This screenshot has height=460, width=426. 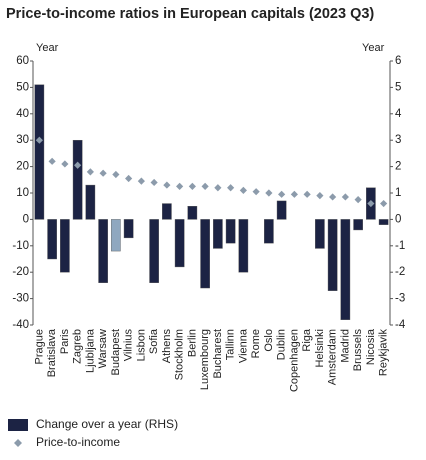 I want to click on x-tick-label: Warsaw, so click(x=103, y=348).